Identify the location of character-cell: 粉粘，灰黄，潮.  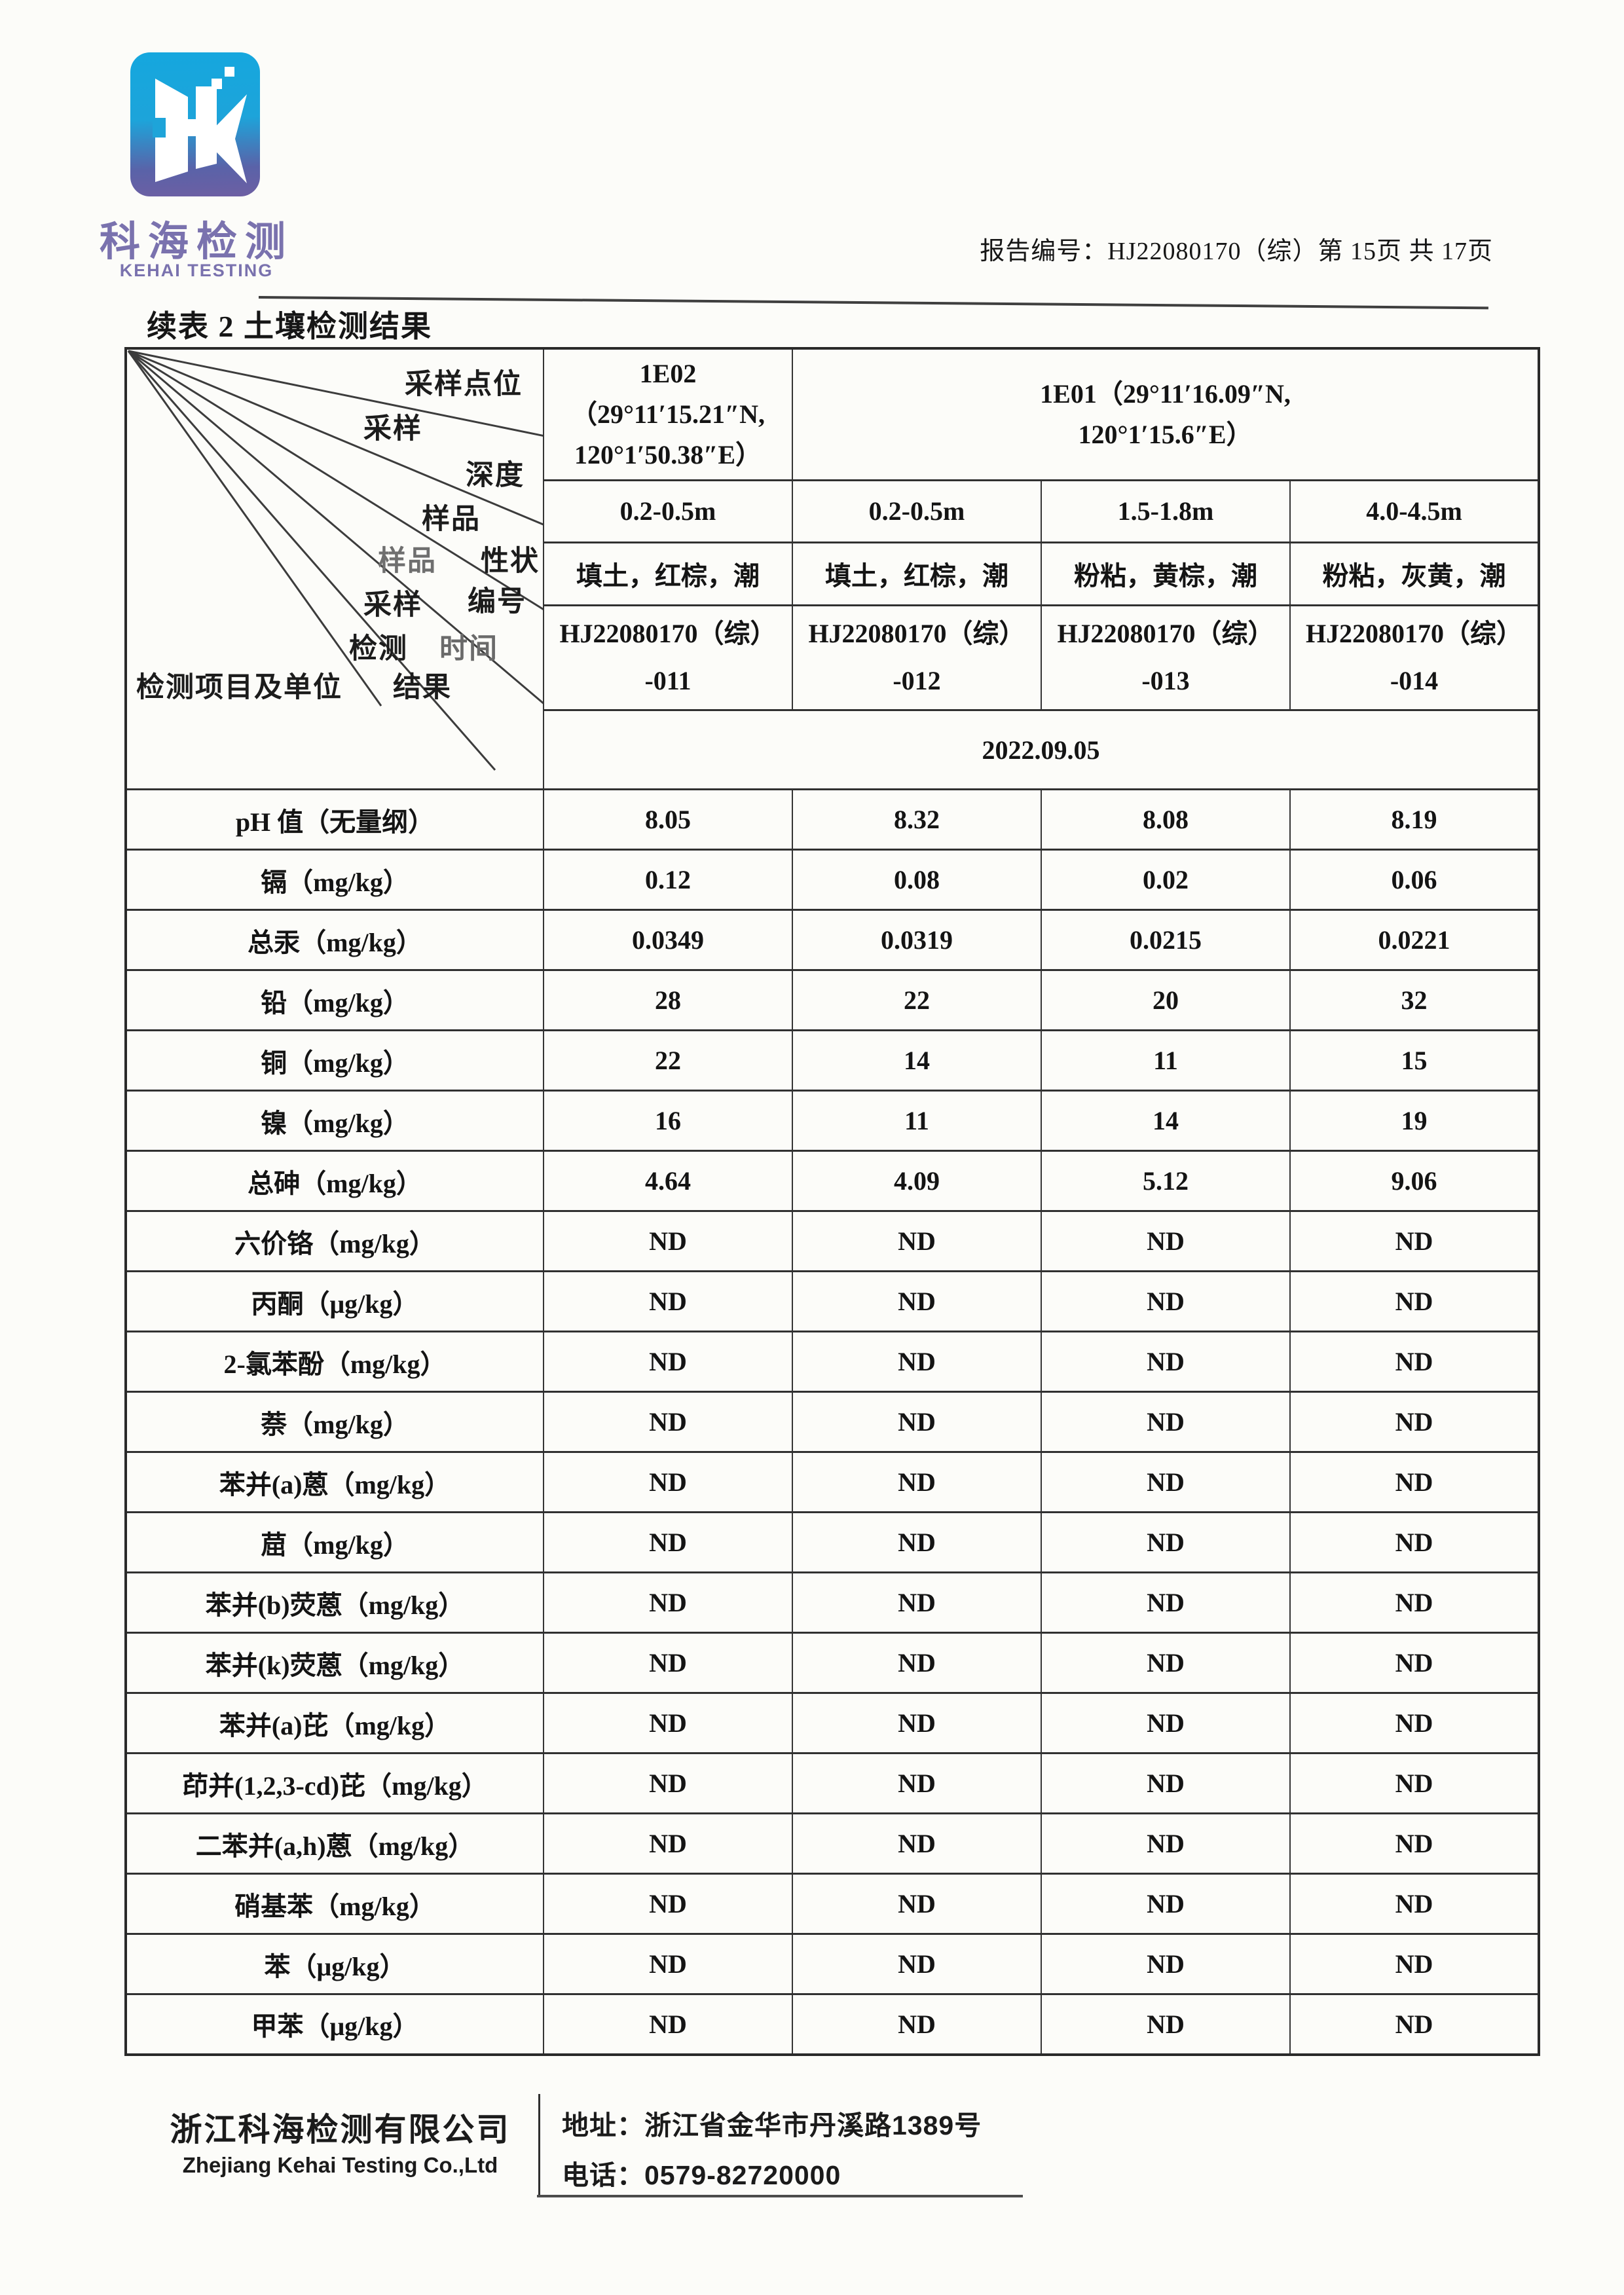
(1414, 574).